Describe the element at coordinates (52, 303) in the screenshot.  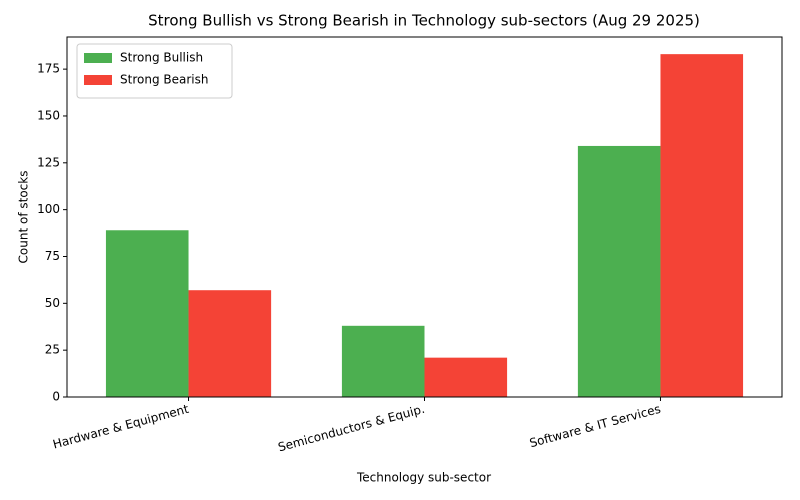
I see `y-tick-label: 50` at that location.